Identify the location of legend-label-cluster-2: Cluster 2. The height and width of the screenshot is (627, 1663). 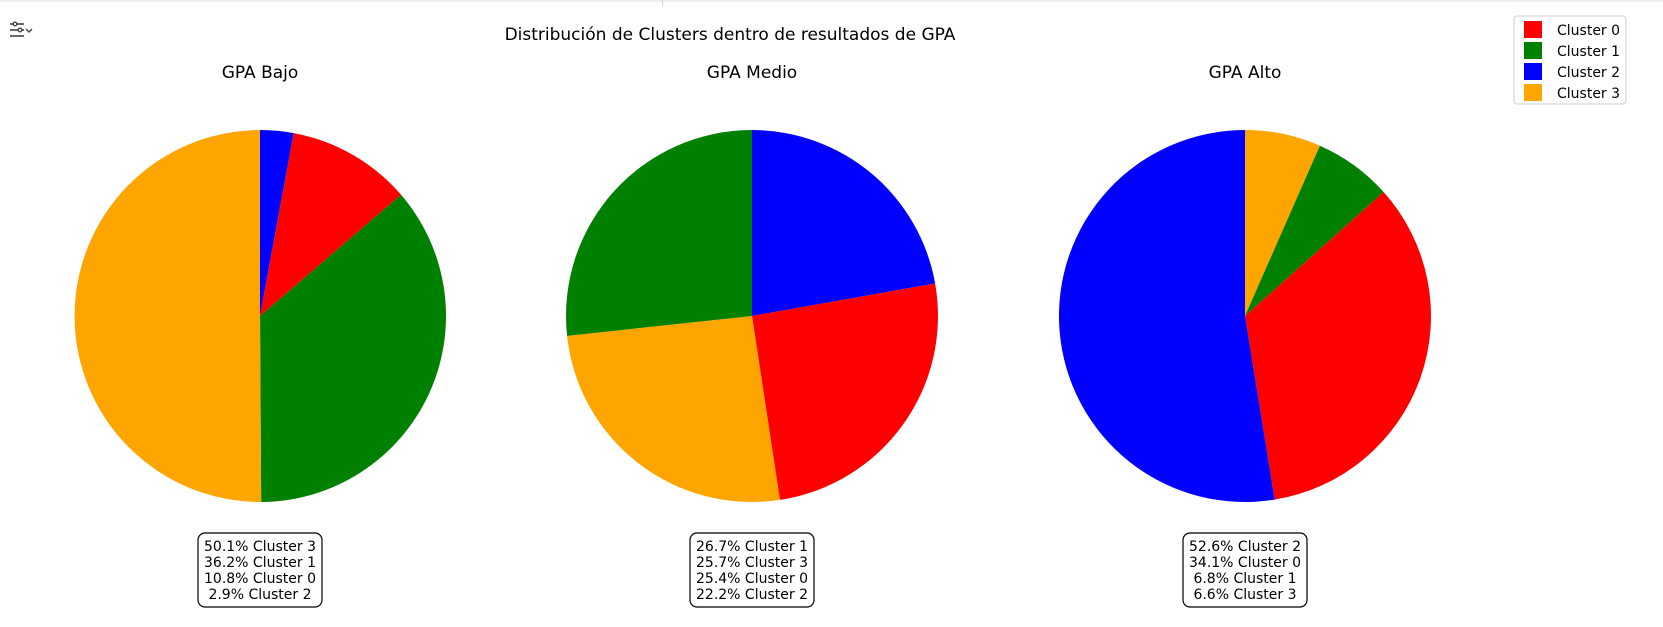
(1588, 73).